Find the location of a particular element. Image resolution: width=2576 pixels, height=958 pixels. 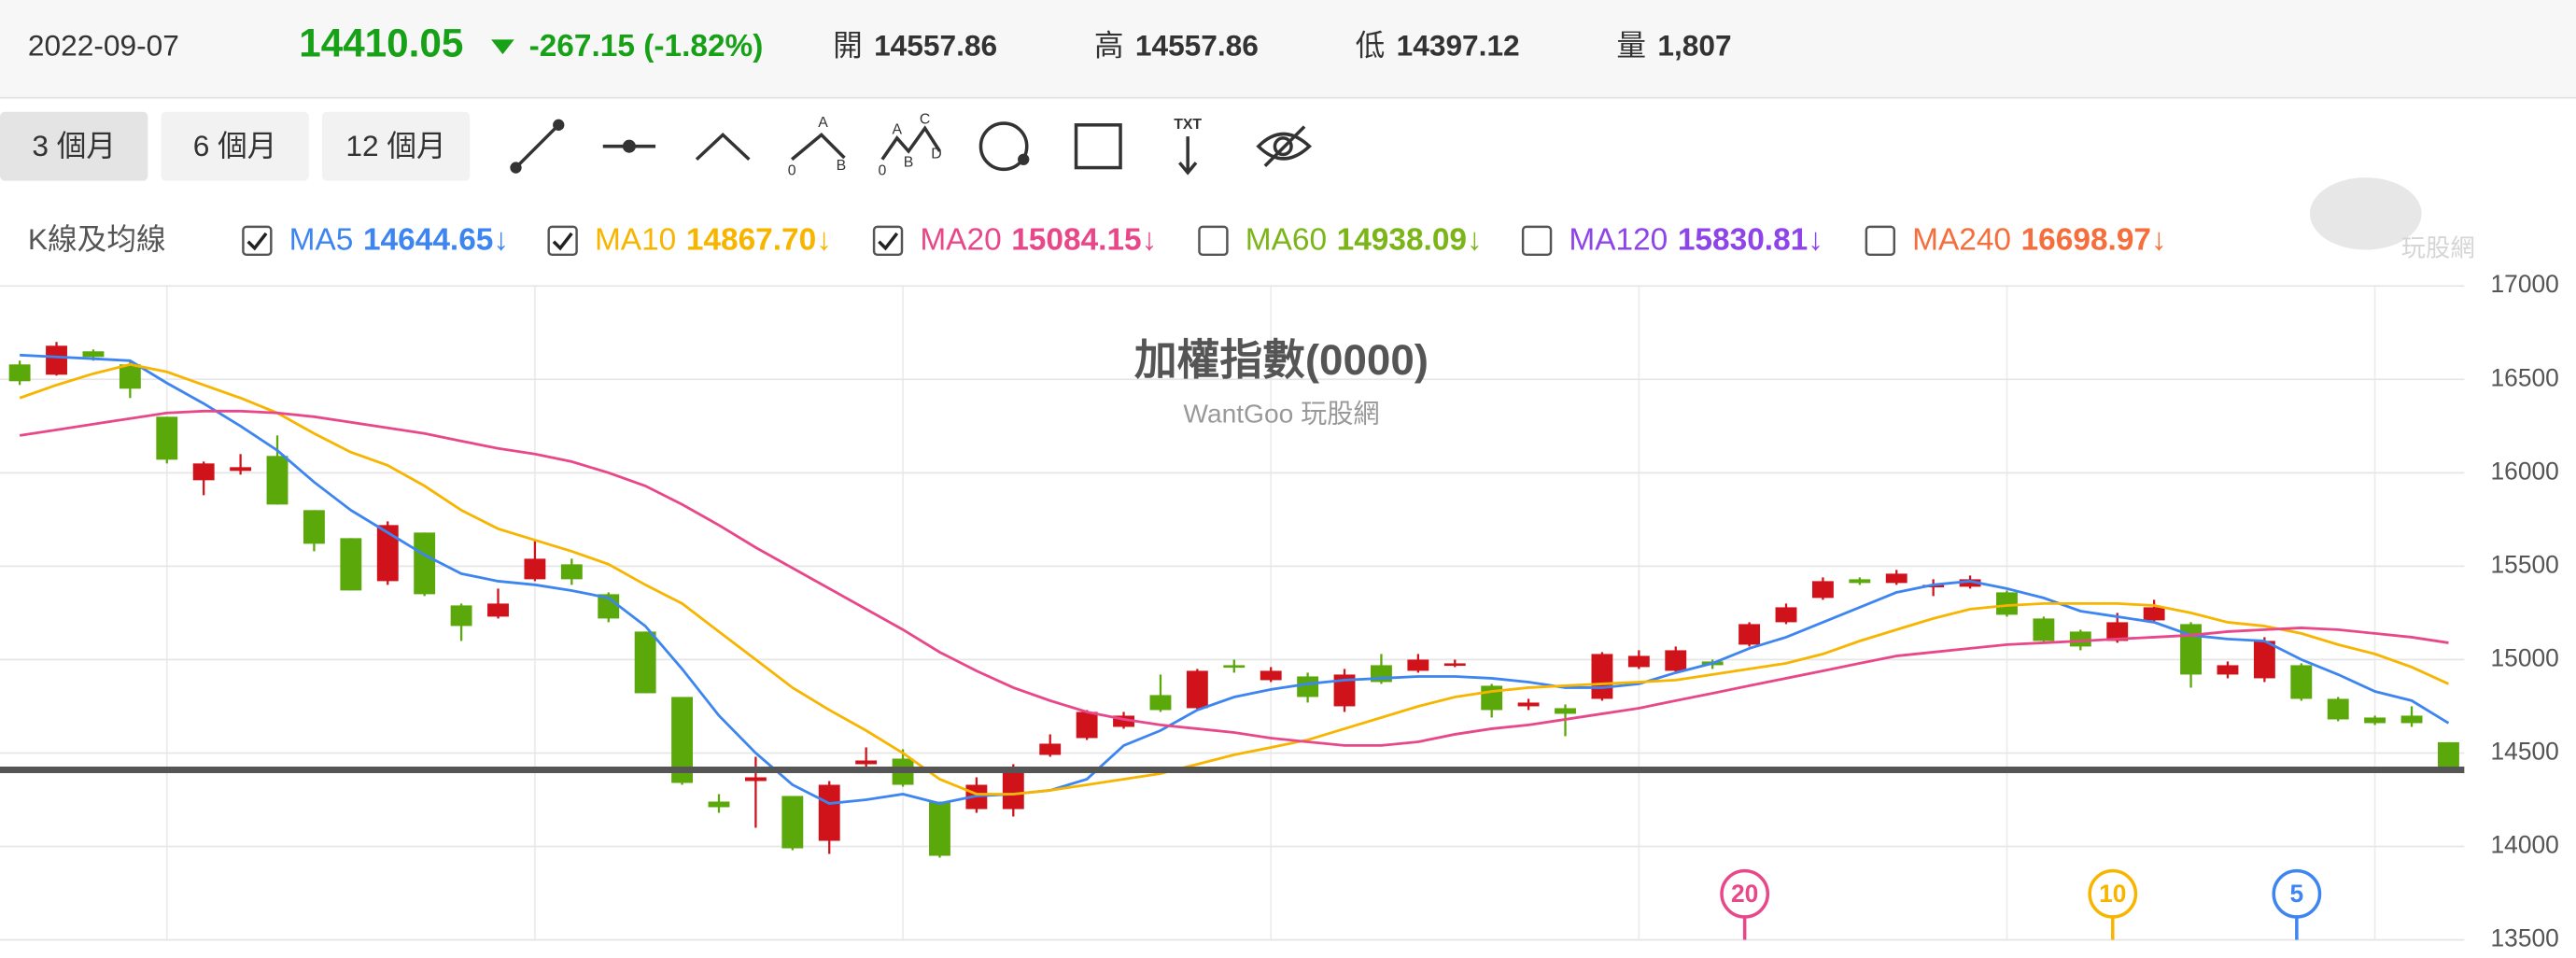

indicator-name: MA60 is located at coordinates (1286, 240).